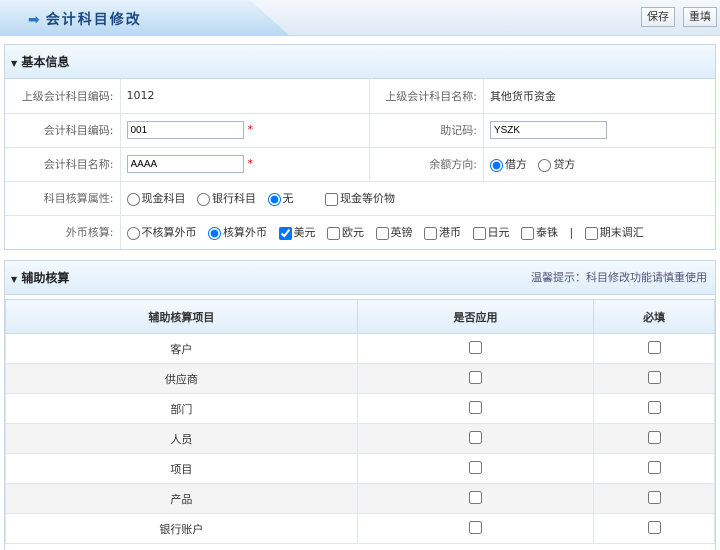  What do you see at coordinates (426, 130) in the screenshot?
I see `mnemonic-label: 助记码:` at bounding box center [426, 130].